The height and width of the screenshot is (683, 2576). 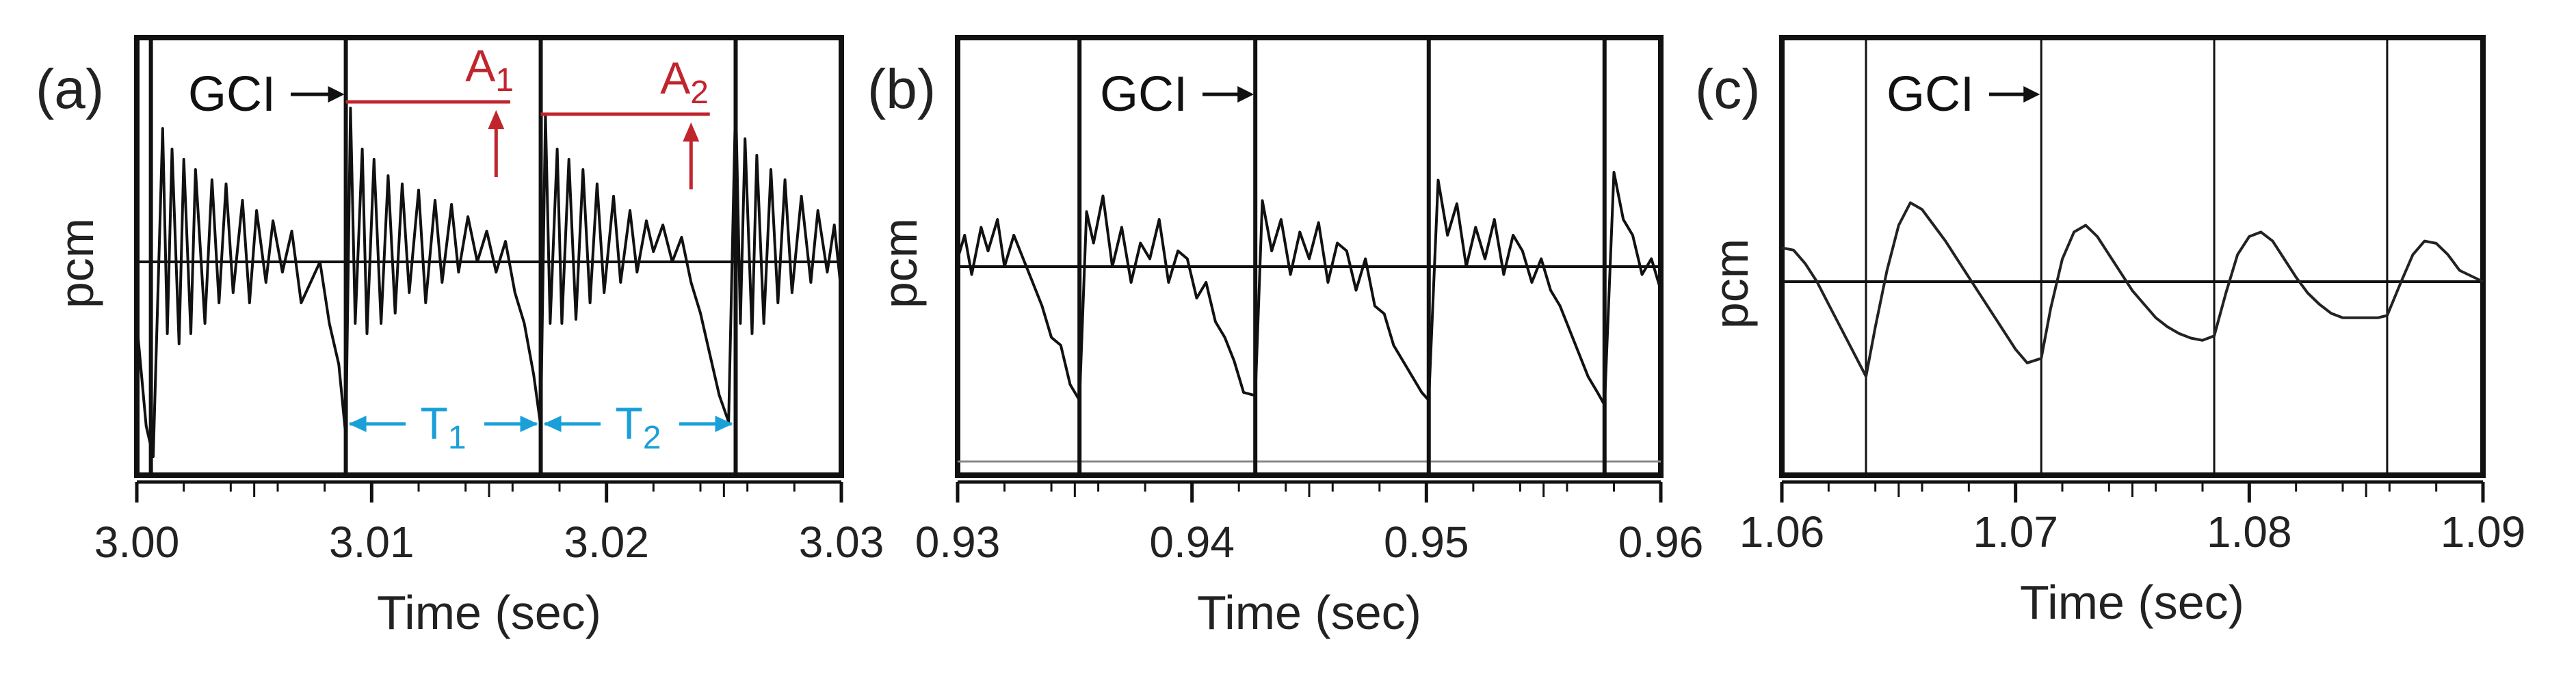 What do you see at coordinates (699, 93) in the screenshot?
I see `amplitude-subscript: 2` at bounding box center [699, 93].